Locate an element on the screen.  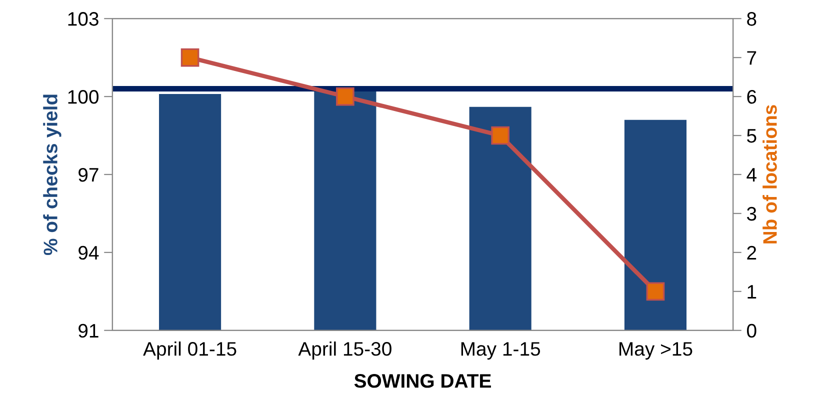
y2-tick-label: 5 is located at coordinates (751, 136).